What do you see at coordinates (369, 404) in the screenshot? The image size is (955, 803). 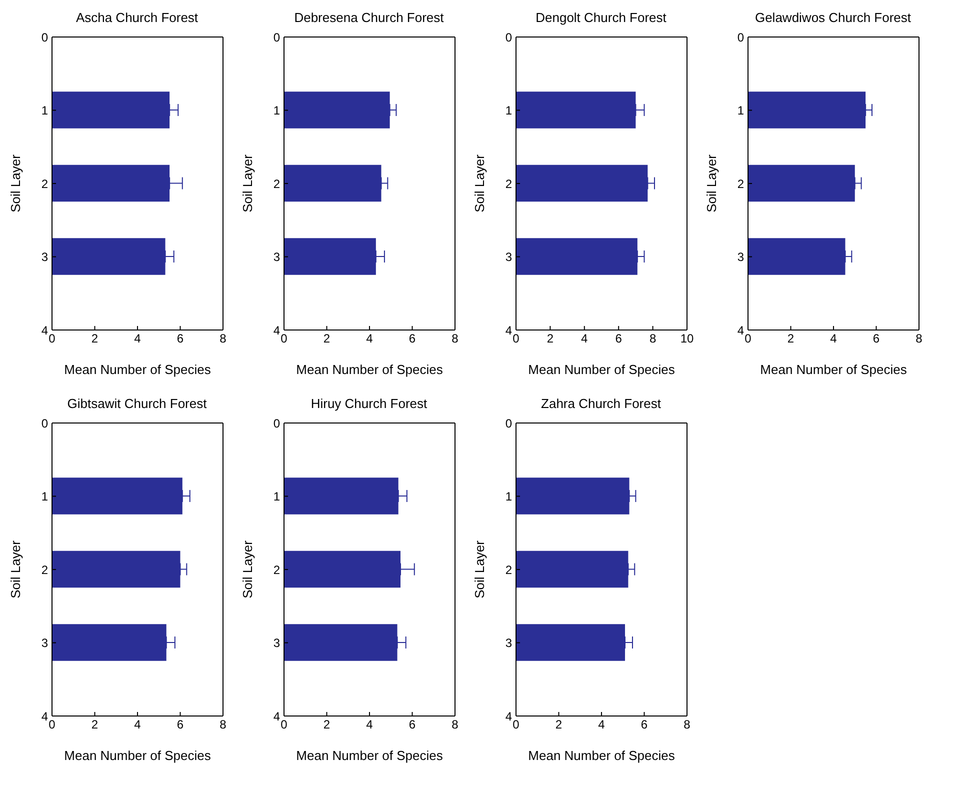 I see `chart-title: Hiruy Church Forest` at bounding box center [369, 404].